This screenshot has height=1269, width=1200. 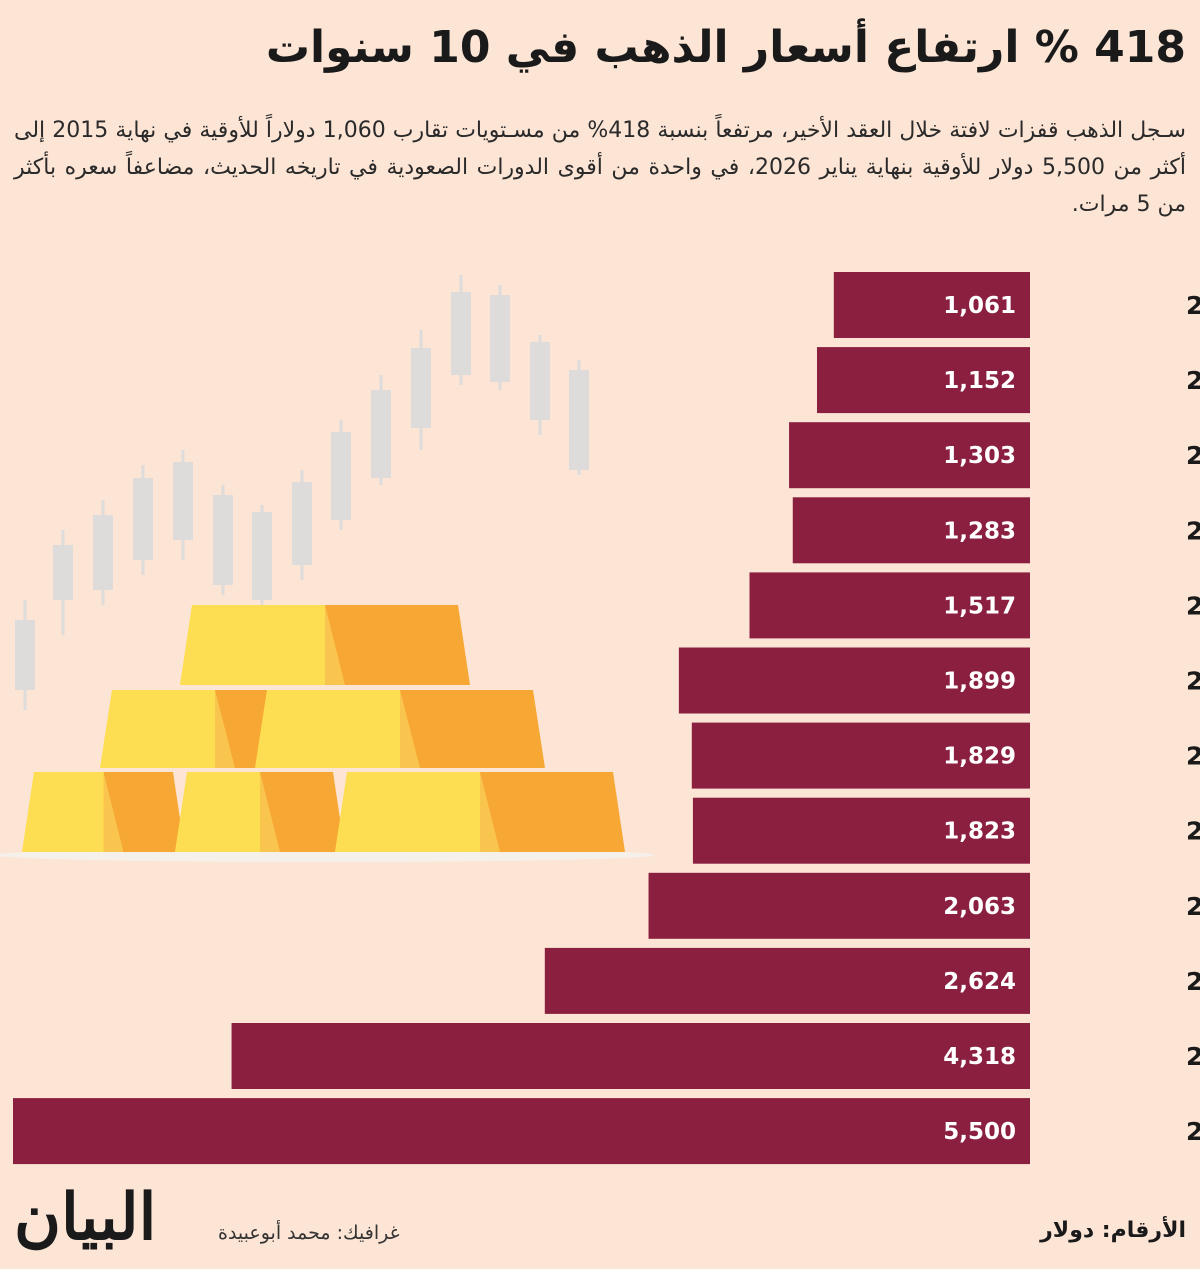 I want to click on year-label: 2019, so click(x=1193, y=605).